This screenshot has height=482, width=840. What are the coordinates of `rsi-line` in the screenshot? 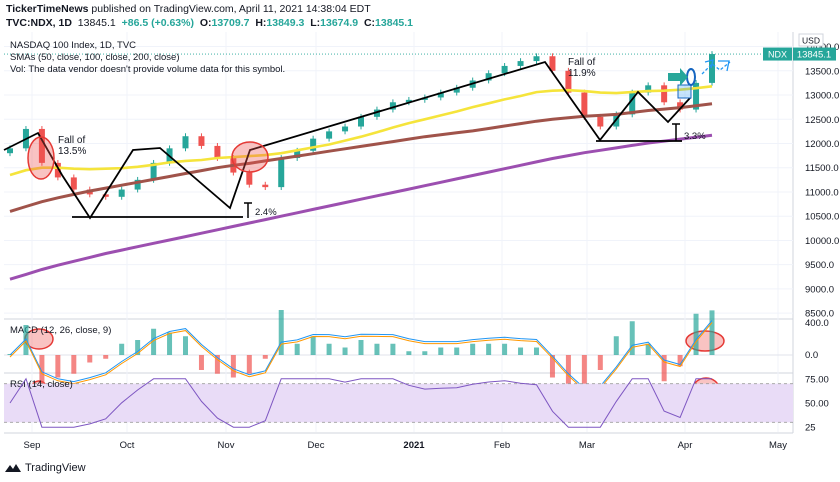 It's located at (360, 402).